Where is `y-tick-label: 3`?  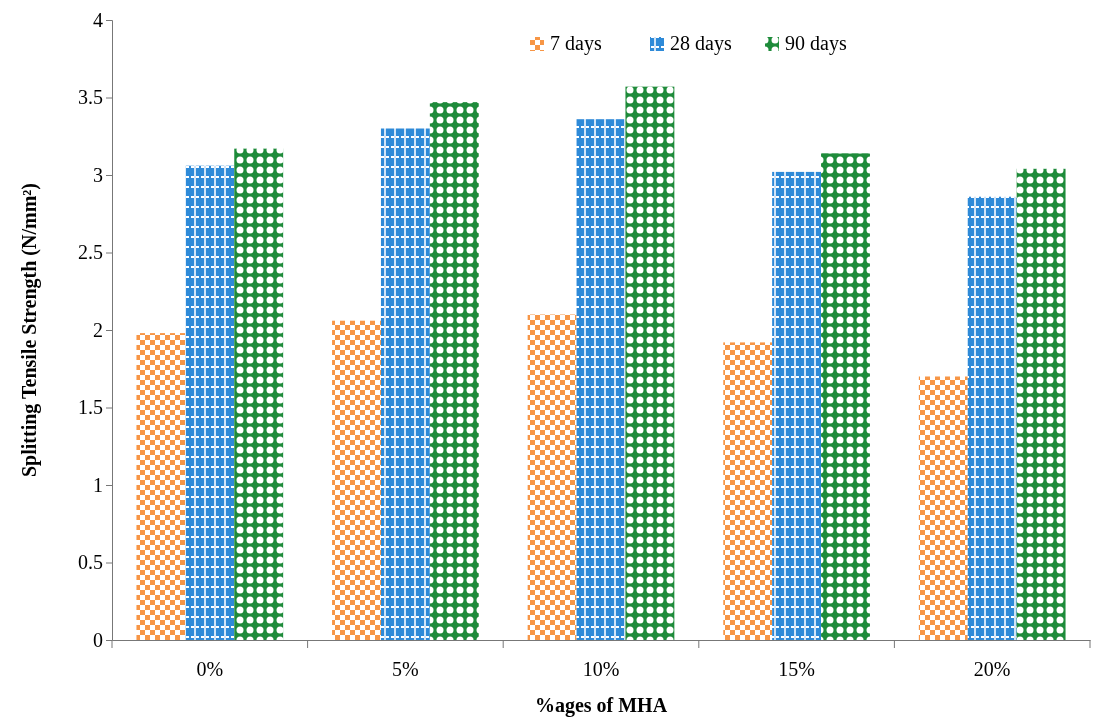
y-tick-label: 3 is located at coordinates (98, 174).